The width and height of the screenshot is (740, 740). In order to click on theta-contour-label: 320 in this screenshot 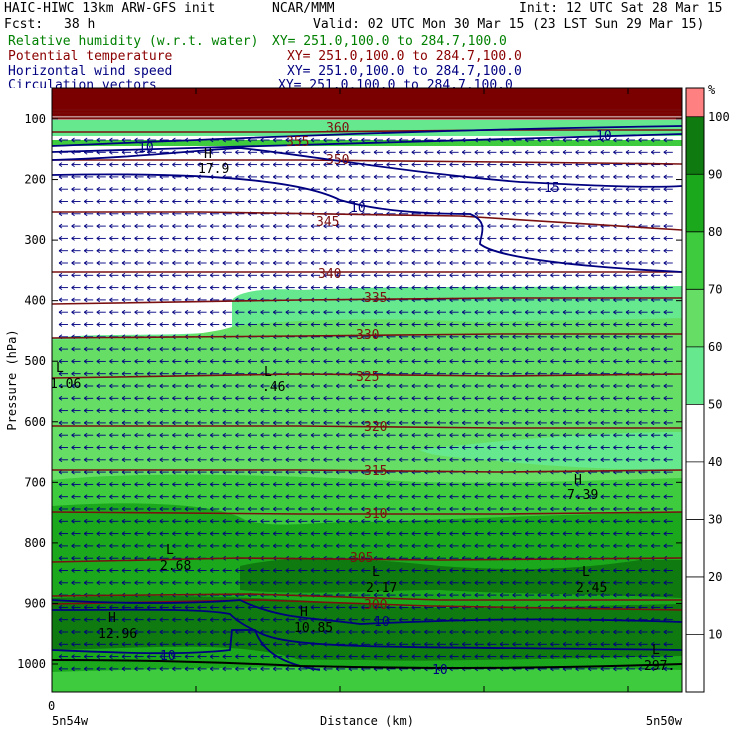, I will do `click(375, 427)`.